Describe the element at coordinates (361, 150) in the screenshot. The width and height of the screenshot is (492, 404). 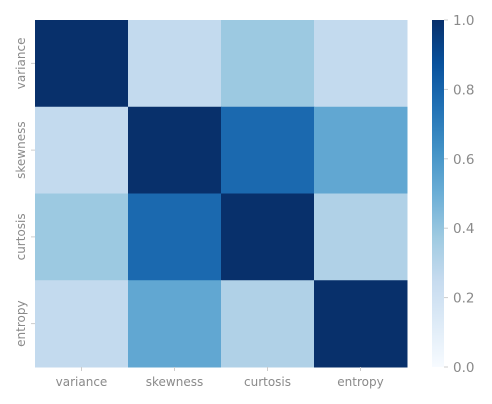
I see `heatmap-cell-skewness-entropy` at that location.